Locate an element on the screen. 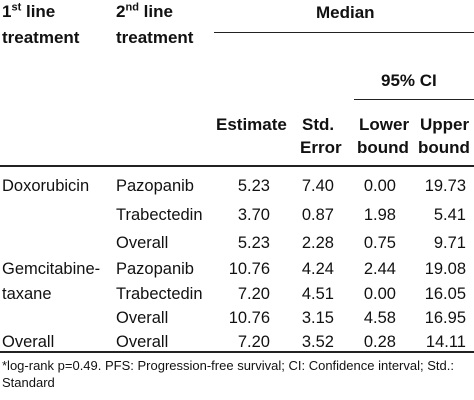  stderr-cell: 0.87 is located at coordinates (317, 215).